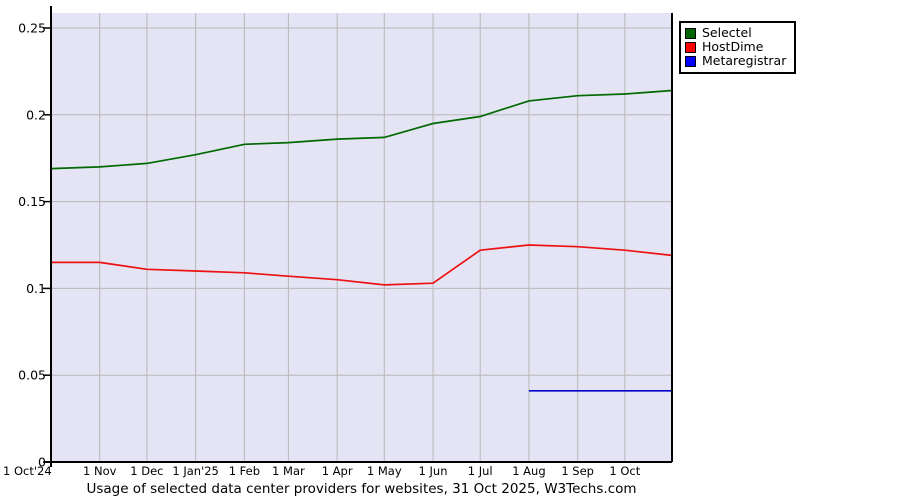 The height and width of the screenshot is (500, 900). What do you see at coordinates (27, 471) in the screenshot?
I see `x-tick-label: 1 Oct'24` at bounding box center [27, 471].